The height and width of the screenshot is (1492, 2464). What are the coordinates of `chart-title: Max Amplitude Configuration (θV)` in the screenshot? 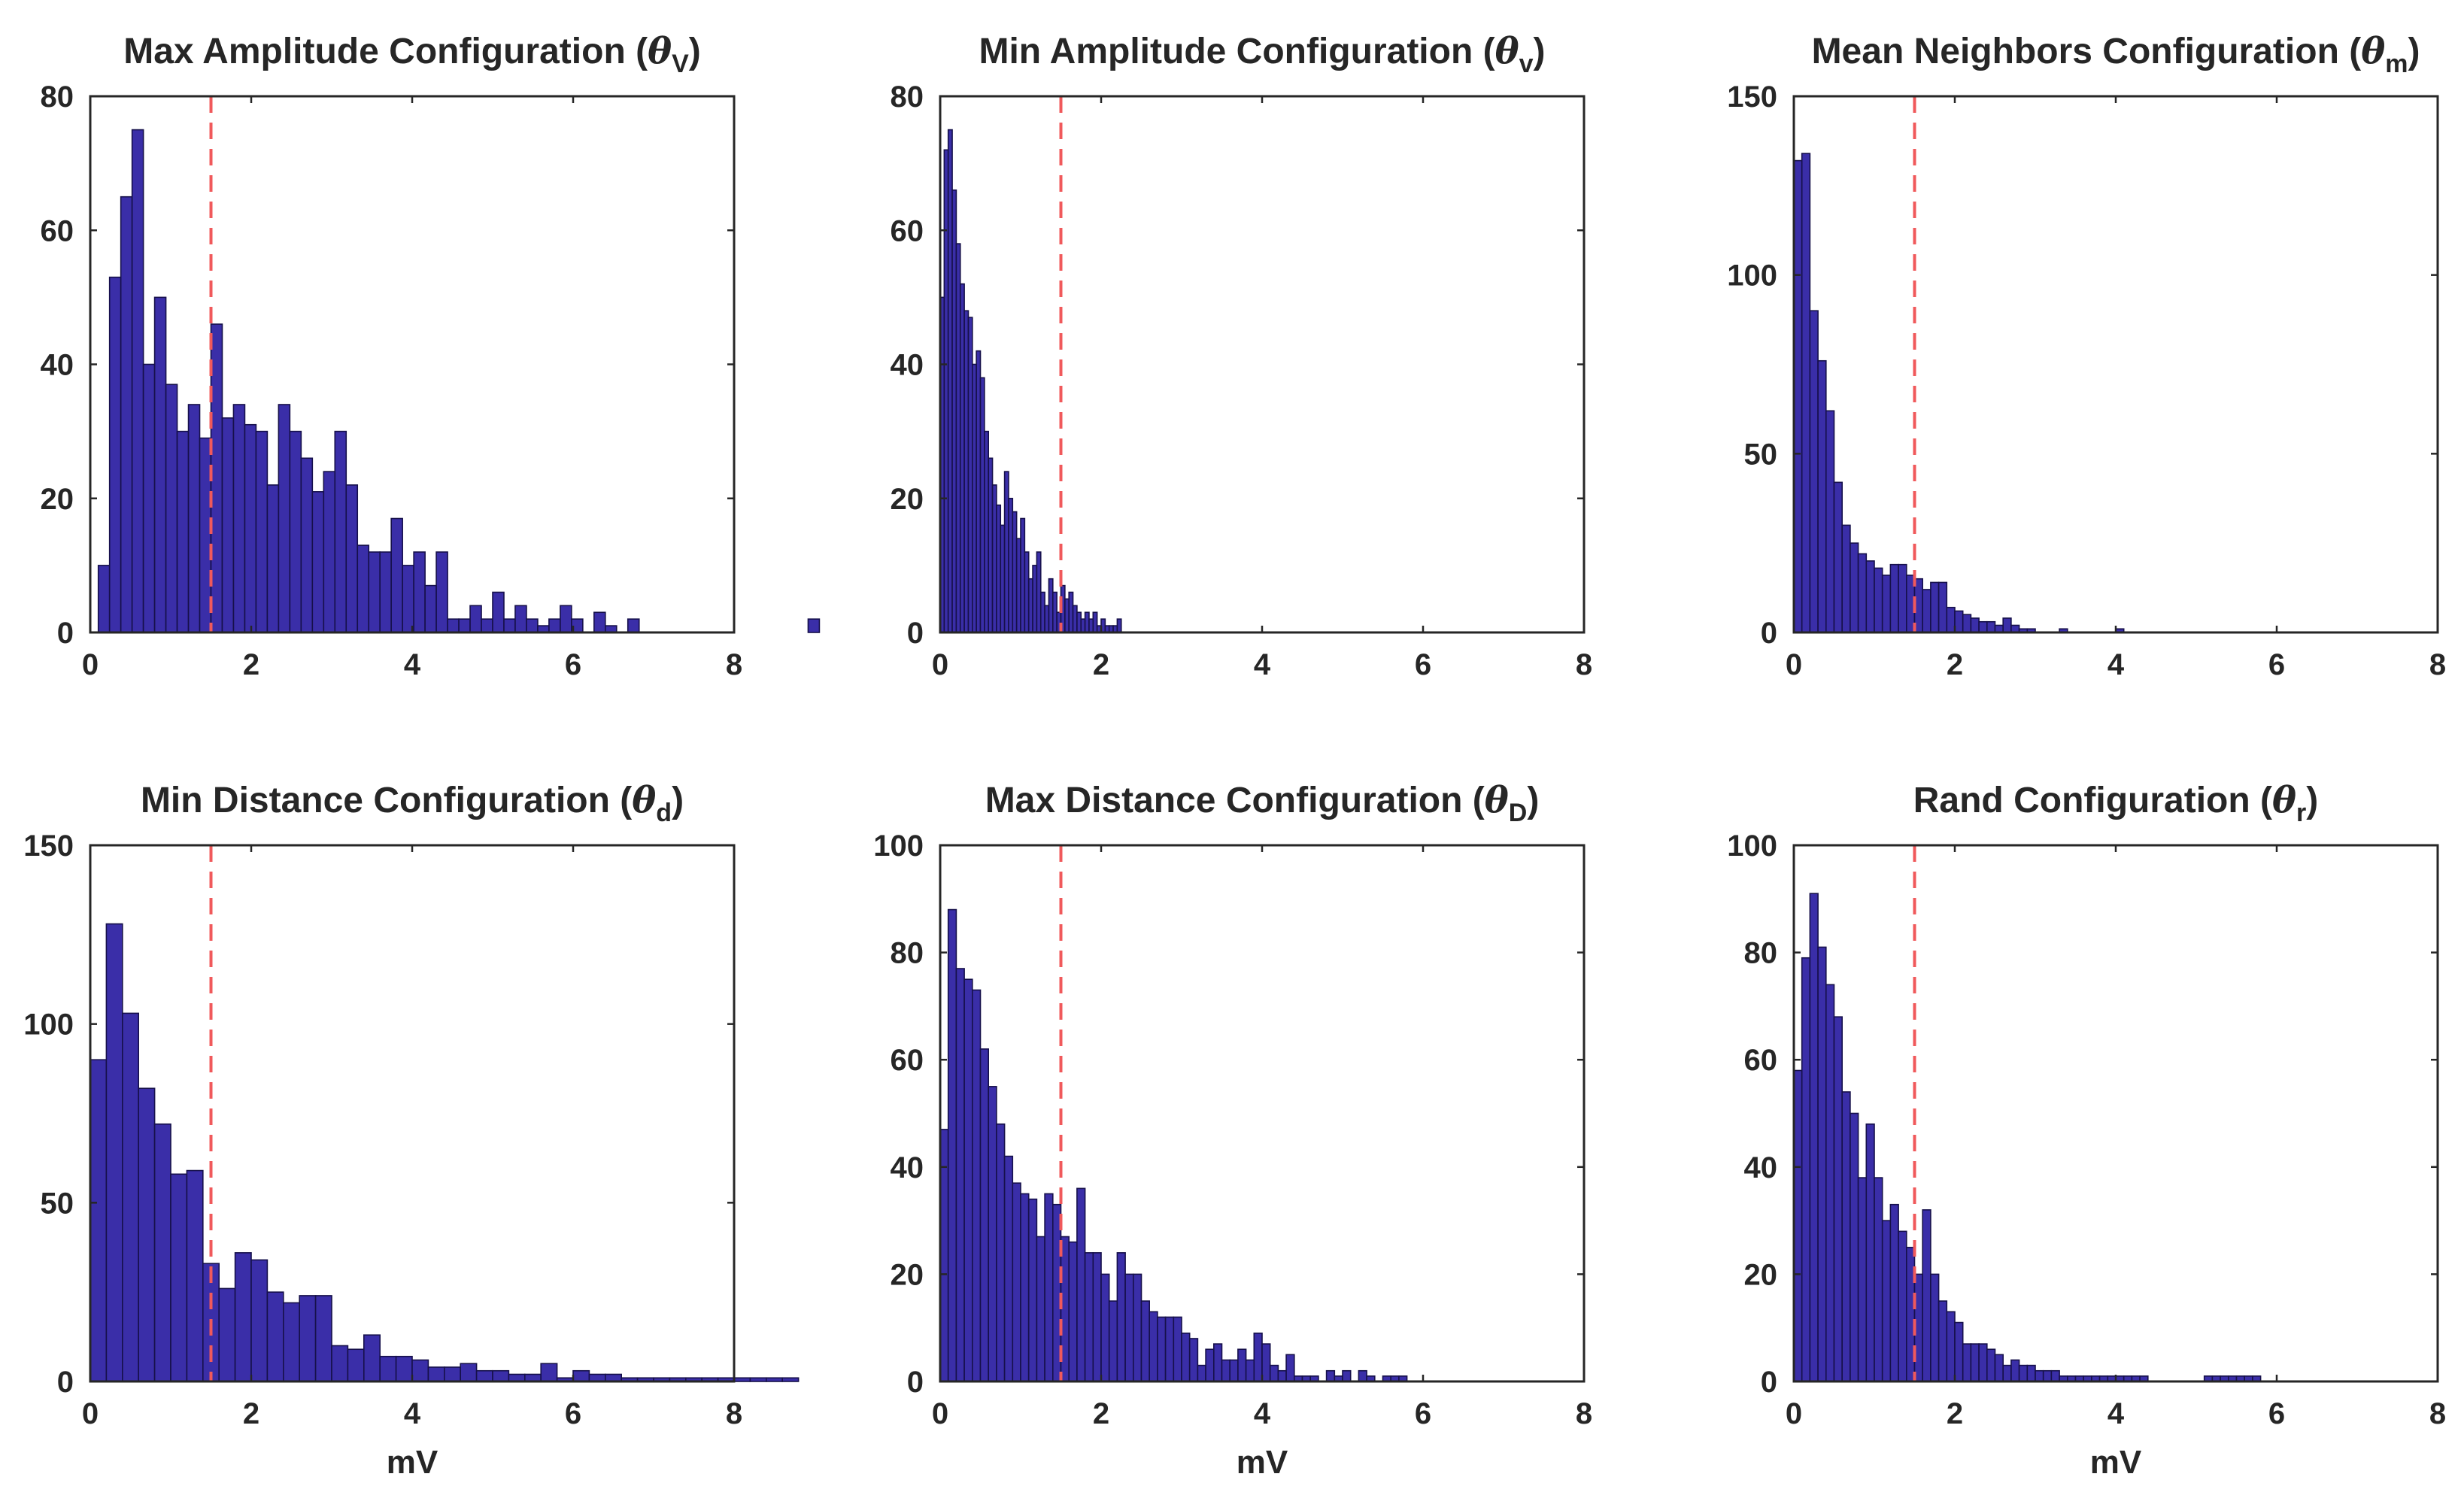 It's located at (412, 54).